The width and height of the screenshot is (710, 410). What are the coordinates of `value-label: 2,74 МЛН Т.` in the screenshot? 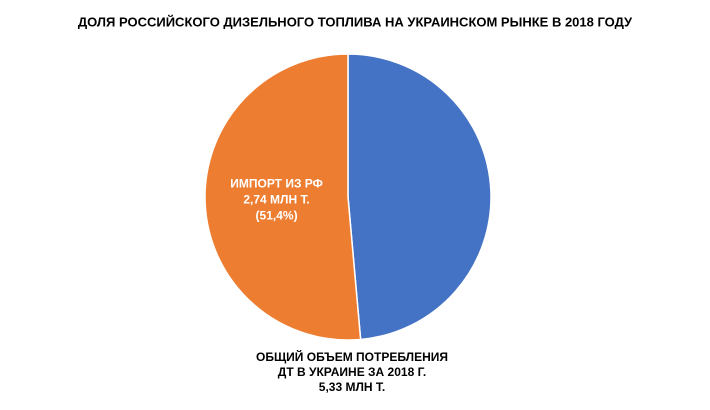 It's located at (276, 199).